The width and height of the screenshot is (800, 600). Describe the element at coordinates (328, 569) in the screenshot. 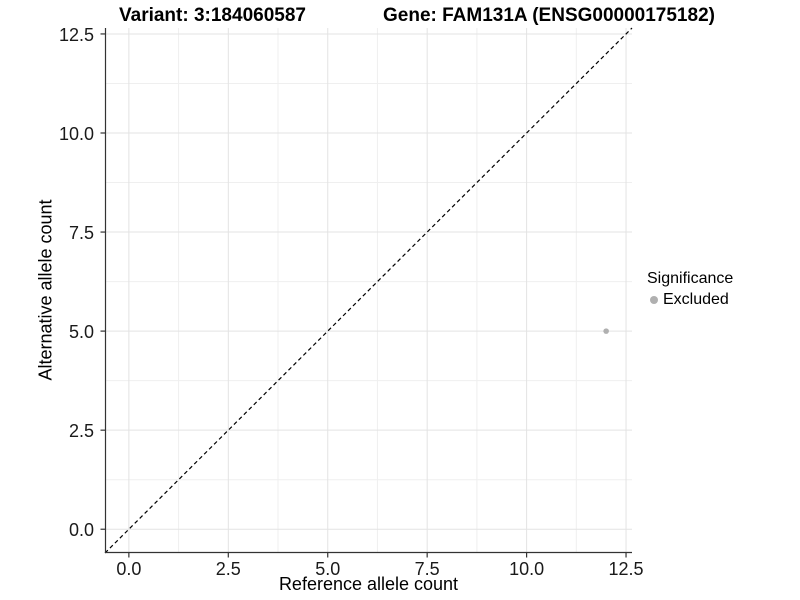

I see `x-tick-label: 5.0` at that location.